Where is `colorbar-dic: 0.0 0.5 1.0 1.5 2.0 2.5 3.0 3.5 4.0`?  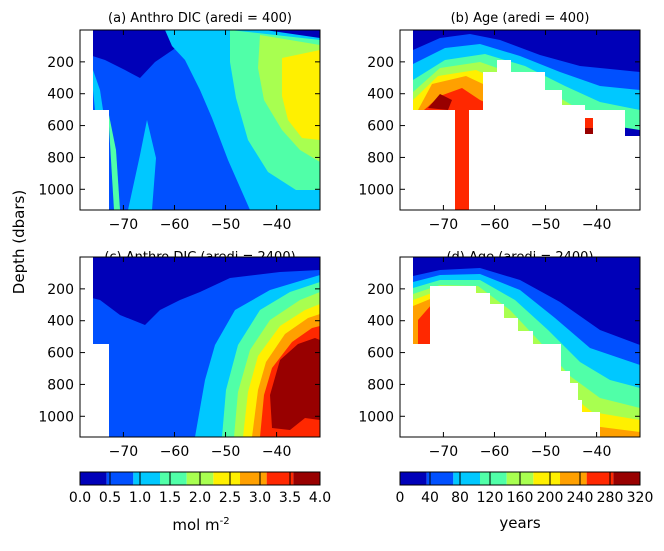 colorbar-dic: 0.0 0.5 1.0 1.5 2.0 2.5 3.0 3.5 4.0 is located at coordinates (200, 488).